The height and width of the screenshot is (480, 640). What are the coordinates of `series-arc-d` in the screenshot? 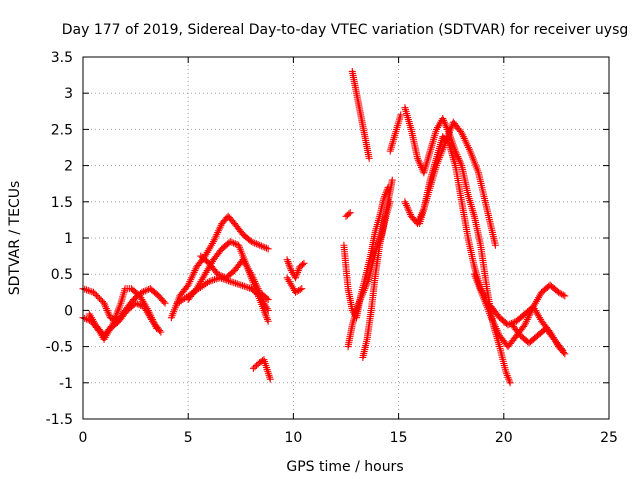 It's located at (219, 267).